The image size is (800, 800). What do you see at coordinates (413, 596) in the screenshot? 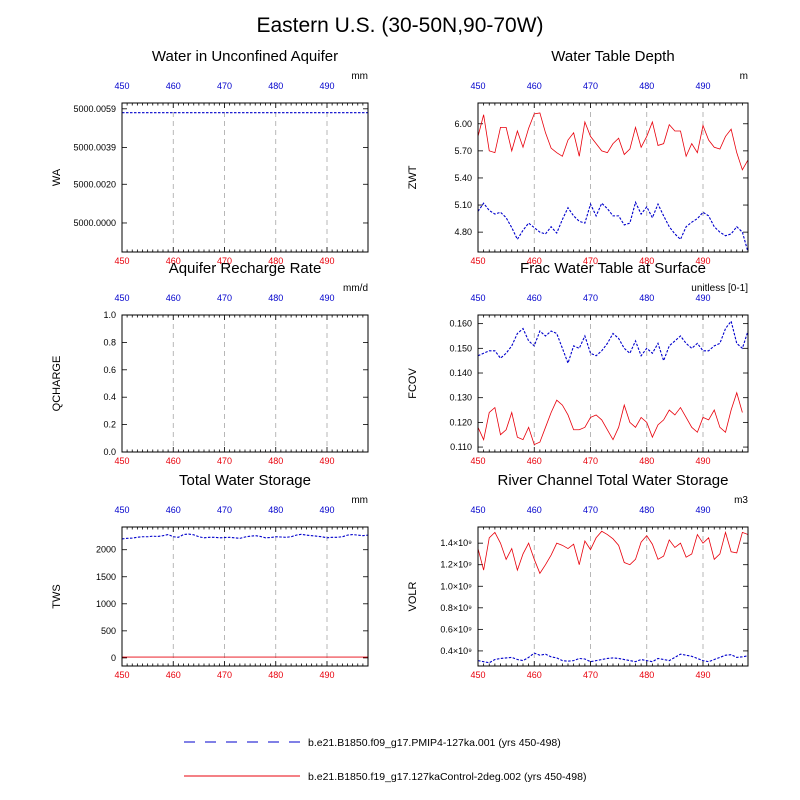
I see `y-axis-label: VOLR` at bounding box center [413, 596].